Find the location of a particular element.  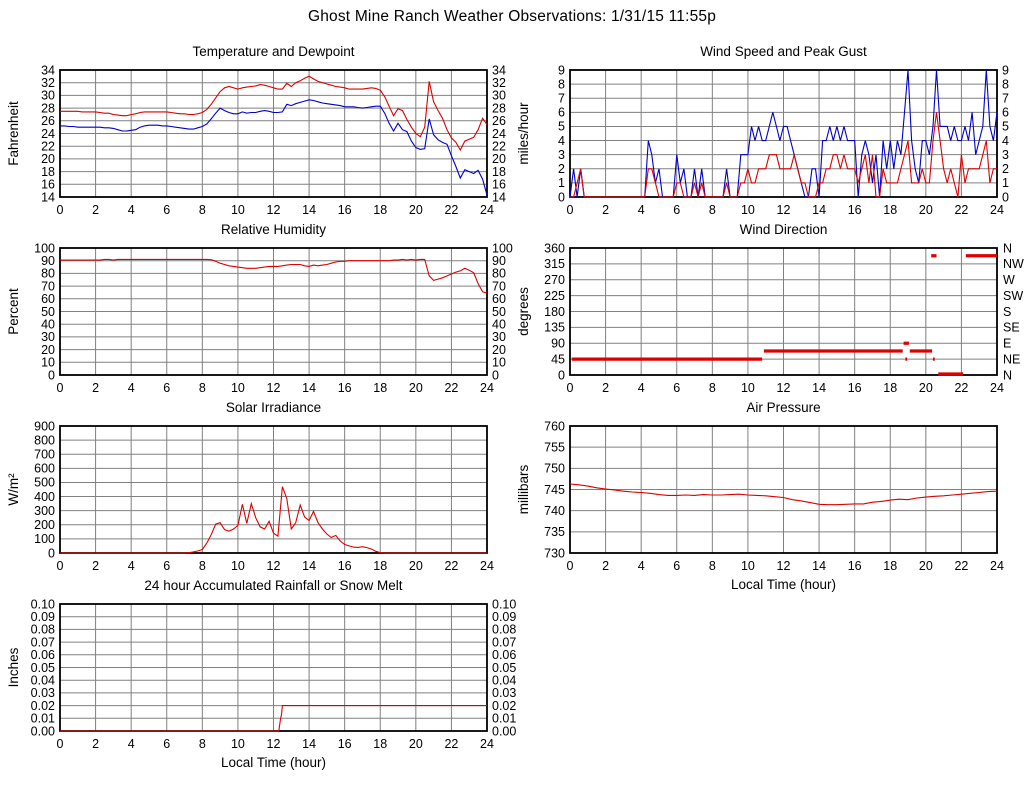

svg-text: W is located at coordinates (1009, 280).